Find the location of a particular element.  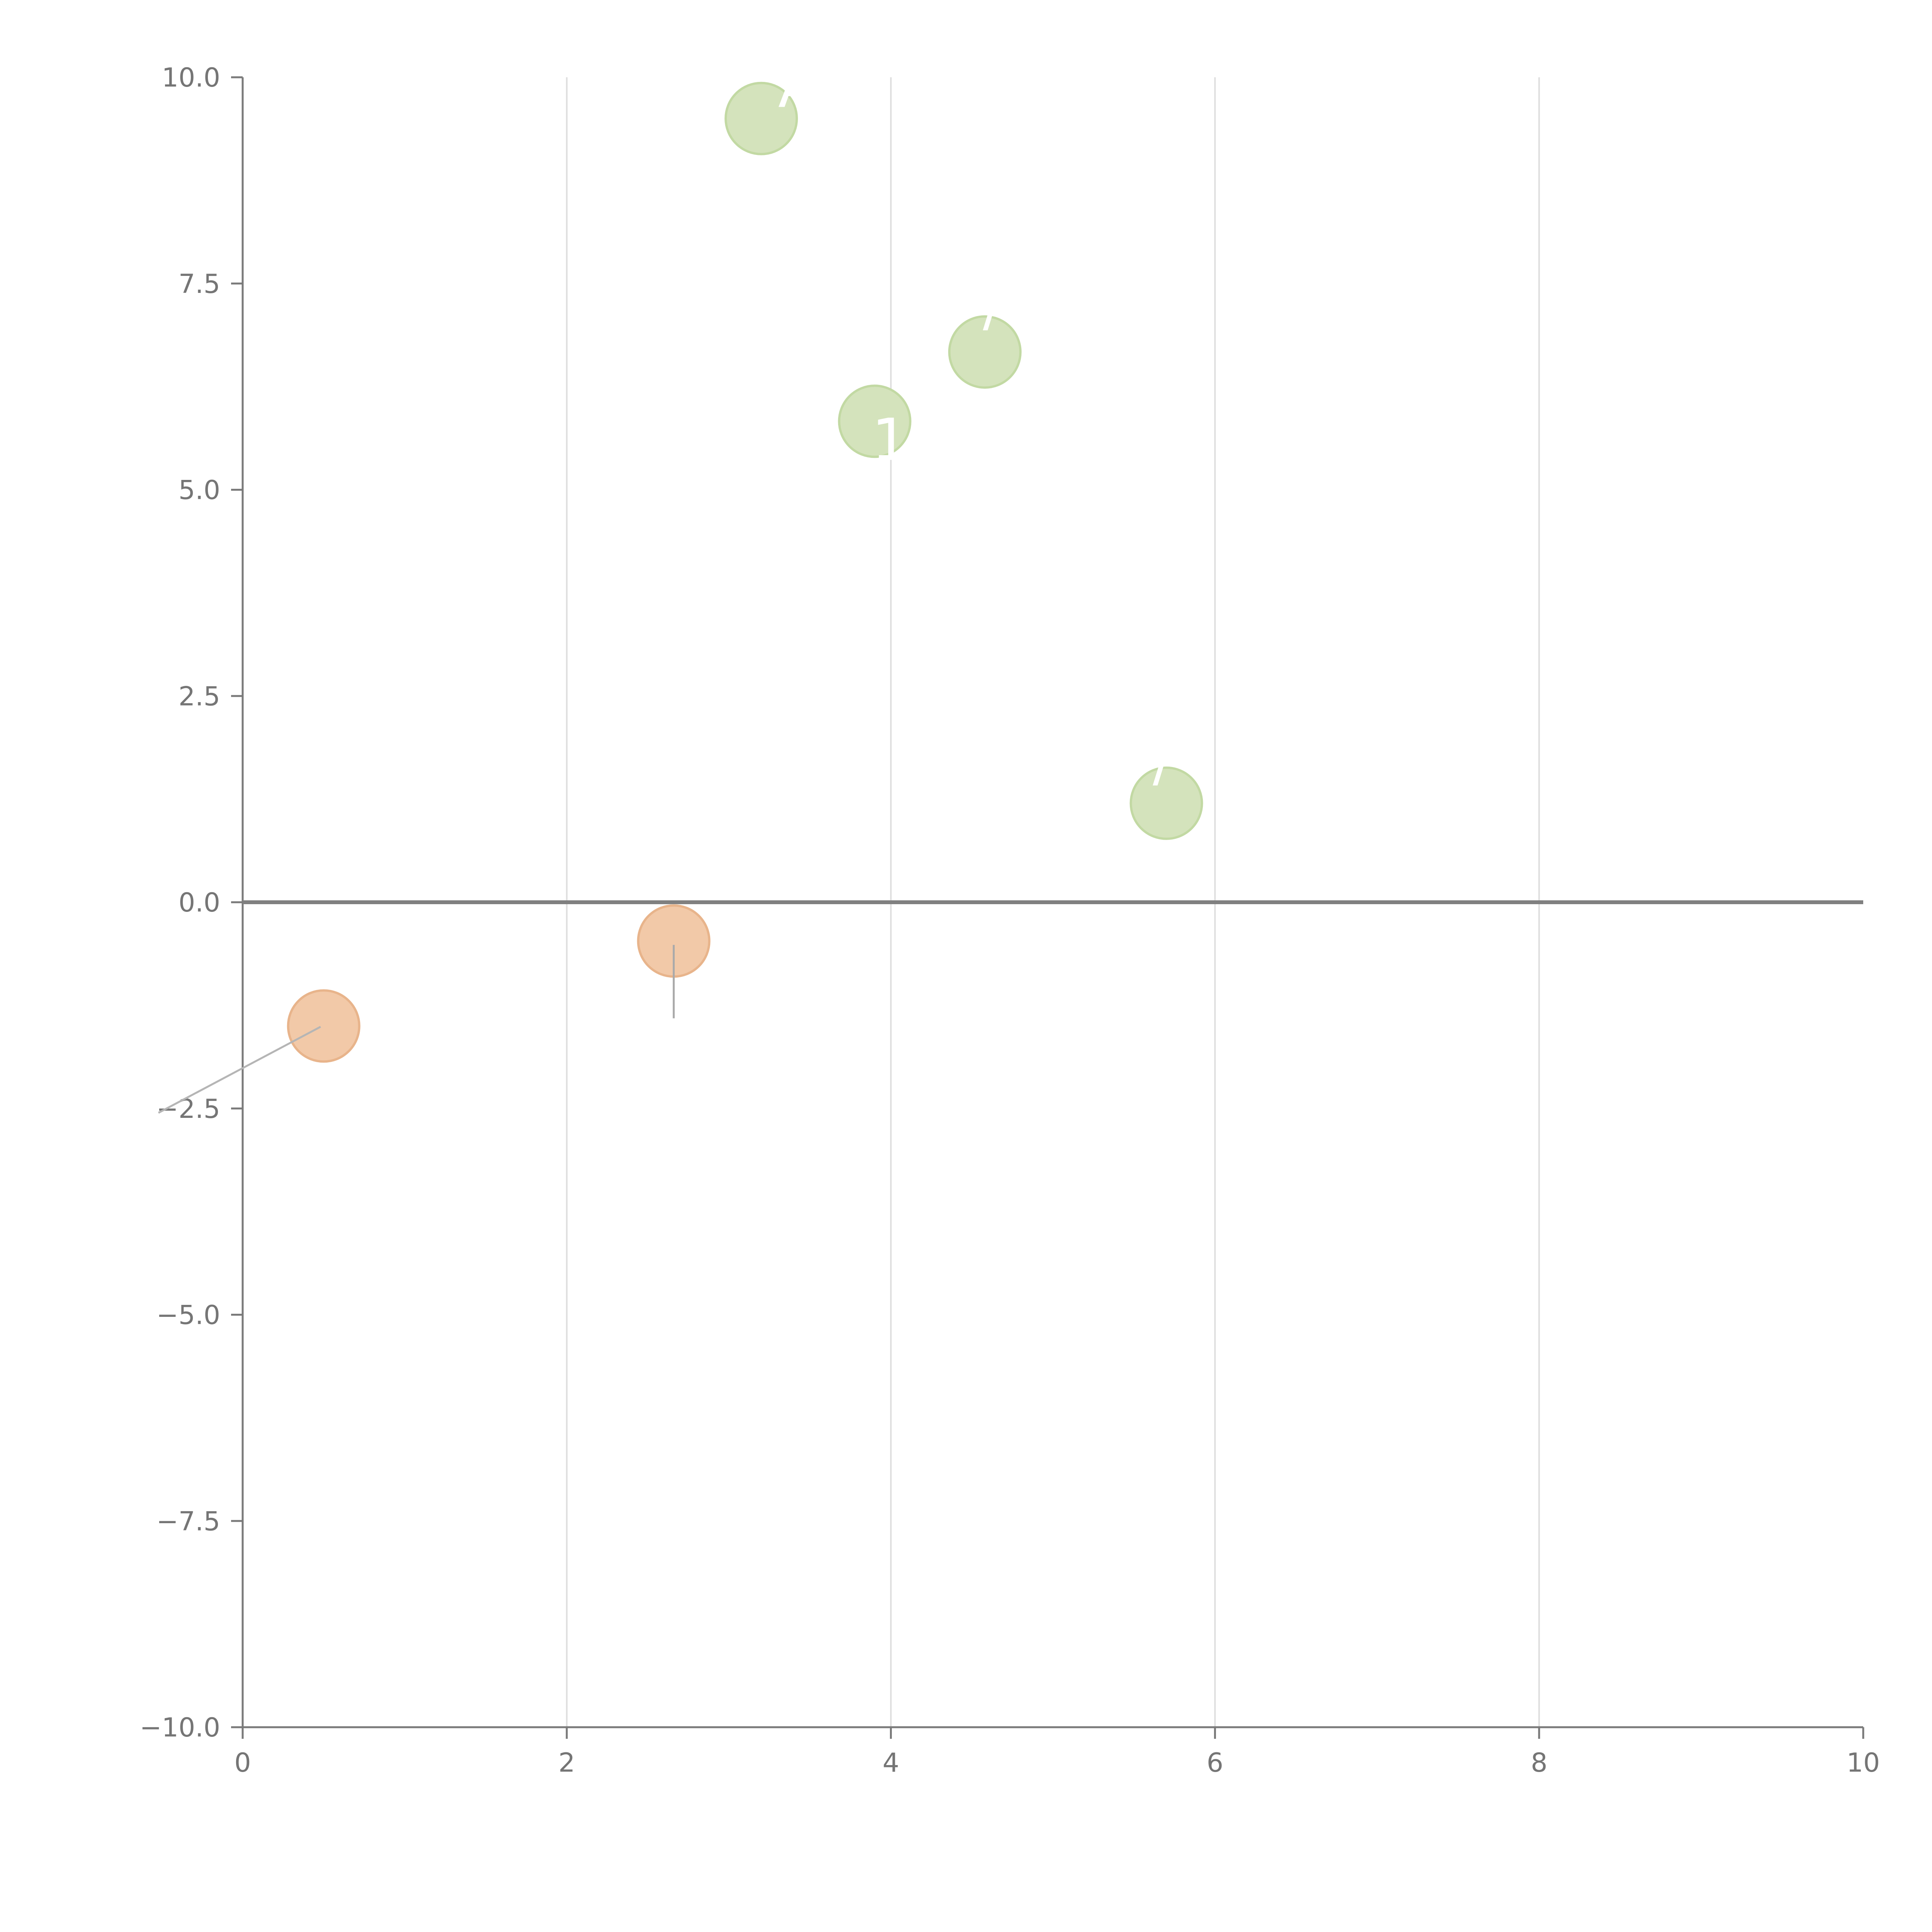

y-tick-label: 10.0 is located at coordinates (191, 78).